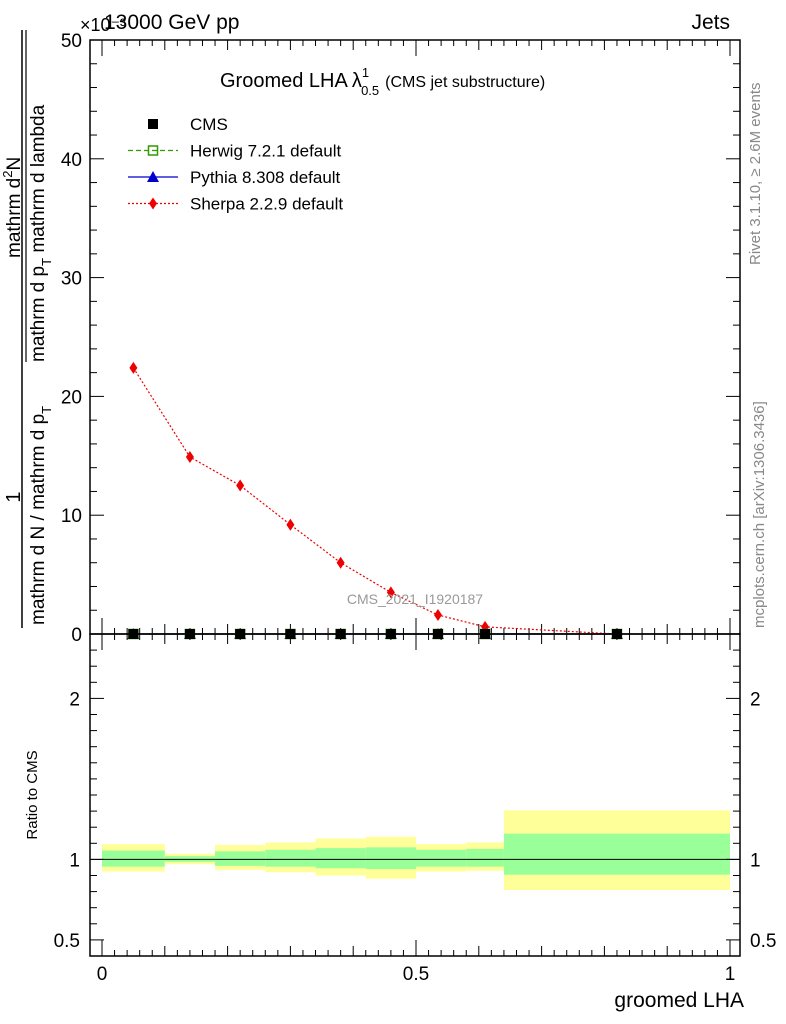 This screenshot has width=786, height=1024. What do you see at coordinates (416, 974) in the screenshot?
I see `x-tick-label: 0.5` at bounding box center [416, 974].